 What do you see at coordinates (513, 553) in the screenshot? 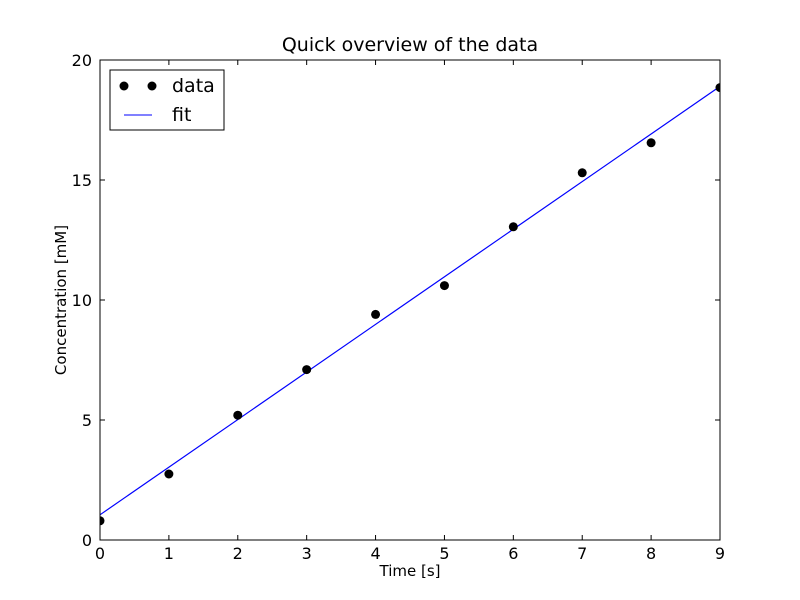
I see `x-tick-label: 6` at bounding box center [513, 553].